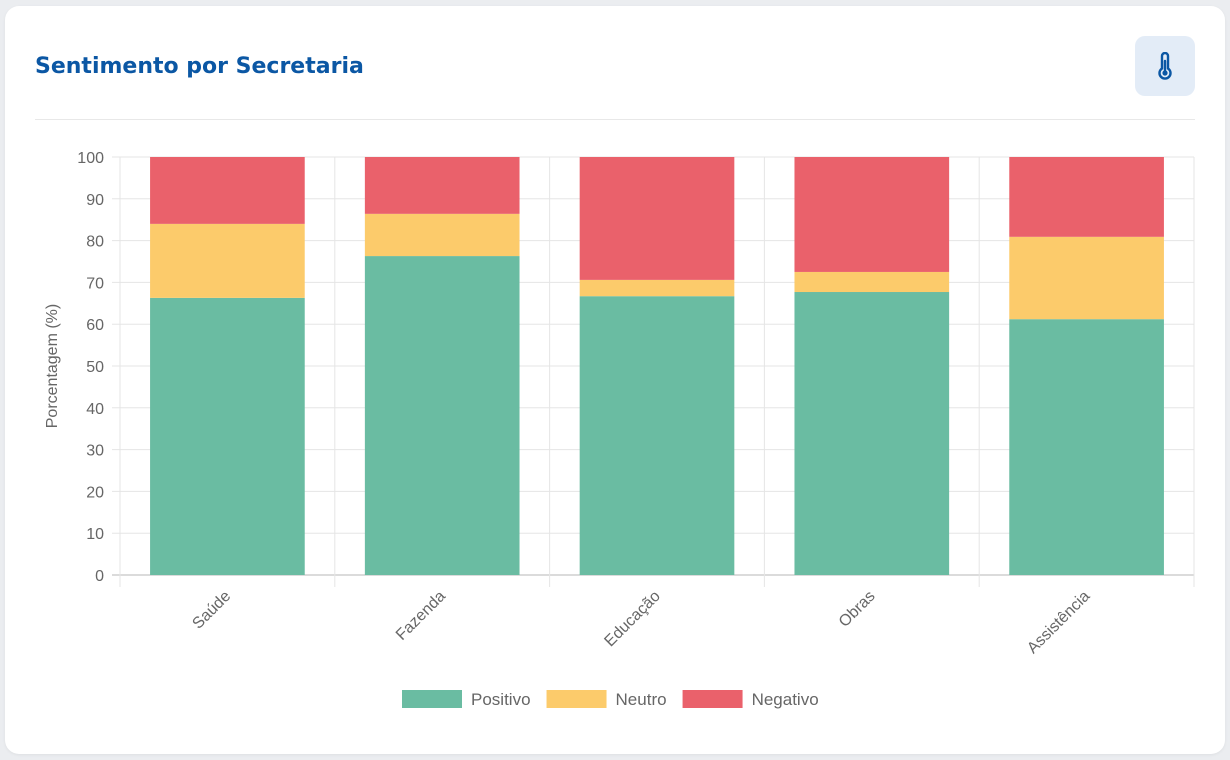  I want to click on thermometer-button, so click(1165, 66).